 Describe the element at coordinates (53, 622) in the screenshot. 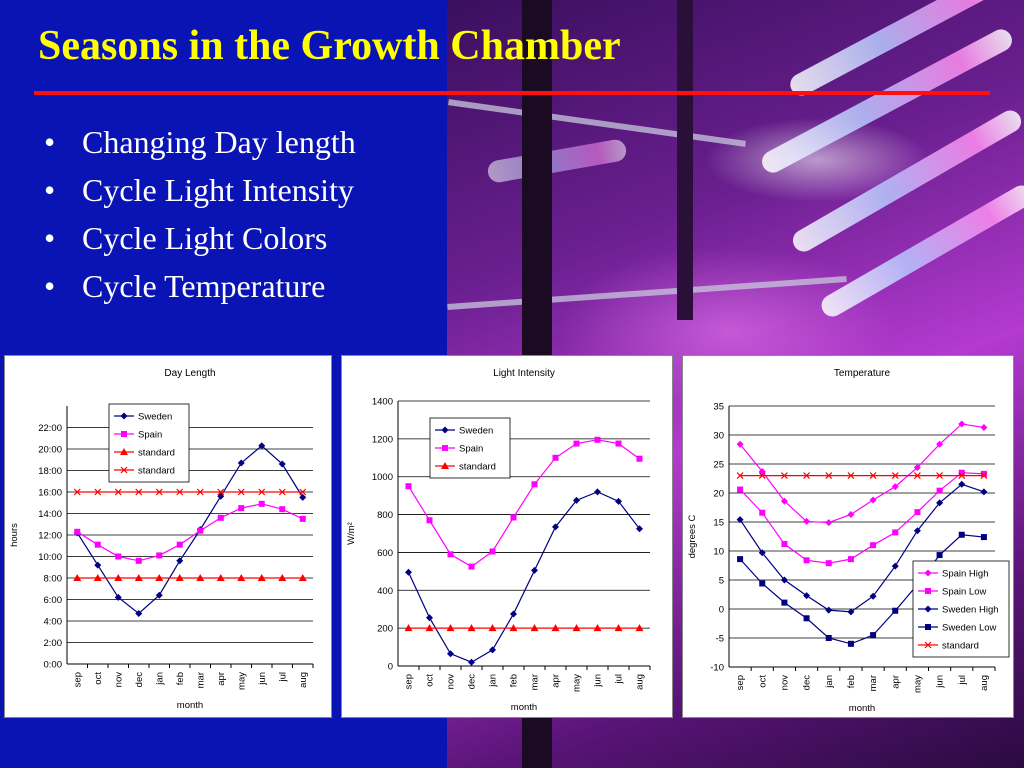

I see `y-tick-label: 4:00` at that location.